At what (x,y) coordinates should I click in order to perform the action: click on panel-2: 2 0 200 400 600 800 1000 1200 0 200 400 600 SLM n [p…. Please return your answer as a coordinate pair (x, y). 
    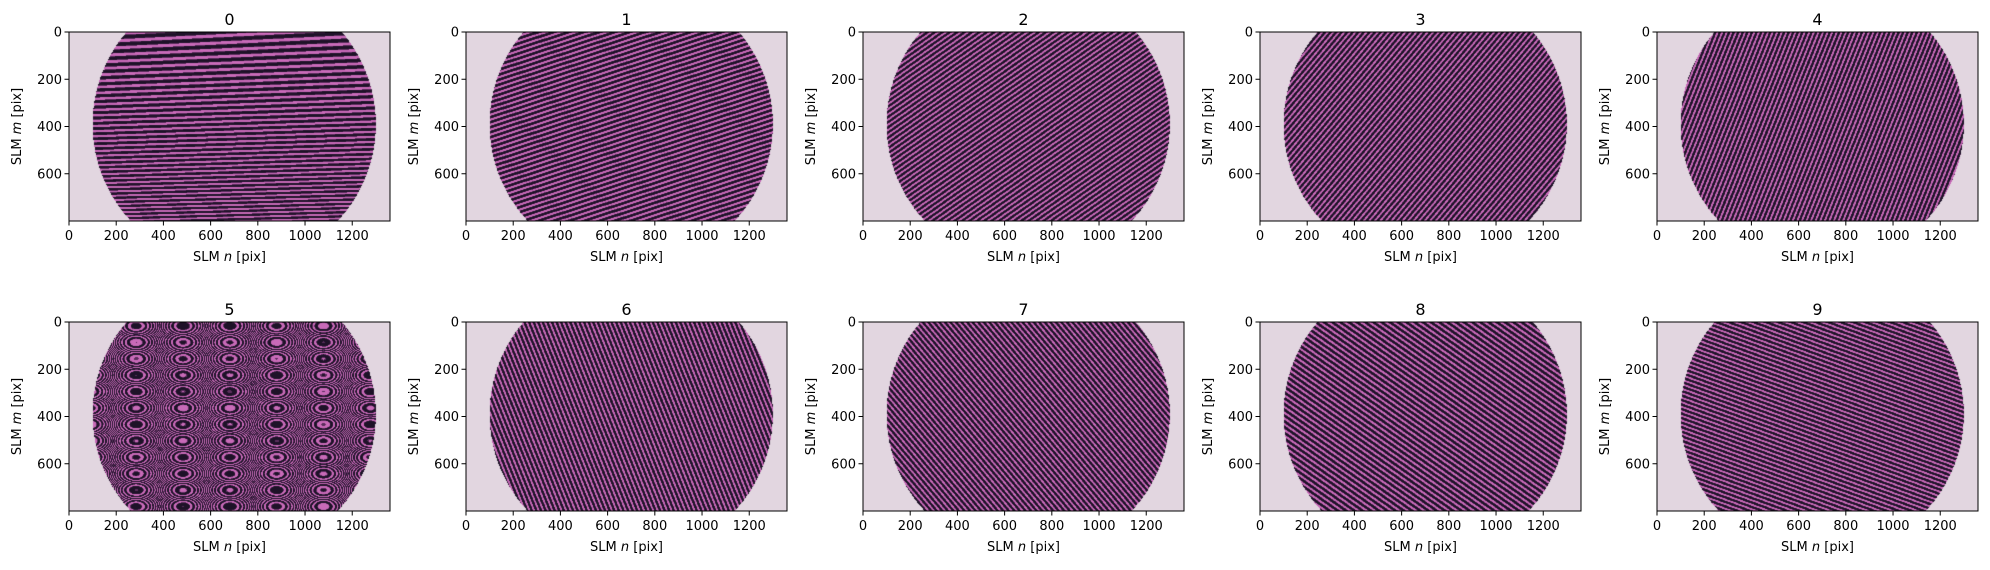
    Looking at the image, I should click on (994, 137).